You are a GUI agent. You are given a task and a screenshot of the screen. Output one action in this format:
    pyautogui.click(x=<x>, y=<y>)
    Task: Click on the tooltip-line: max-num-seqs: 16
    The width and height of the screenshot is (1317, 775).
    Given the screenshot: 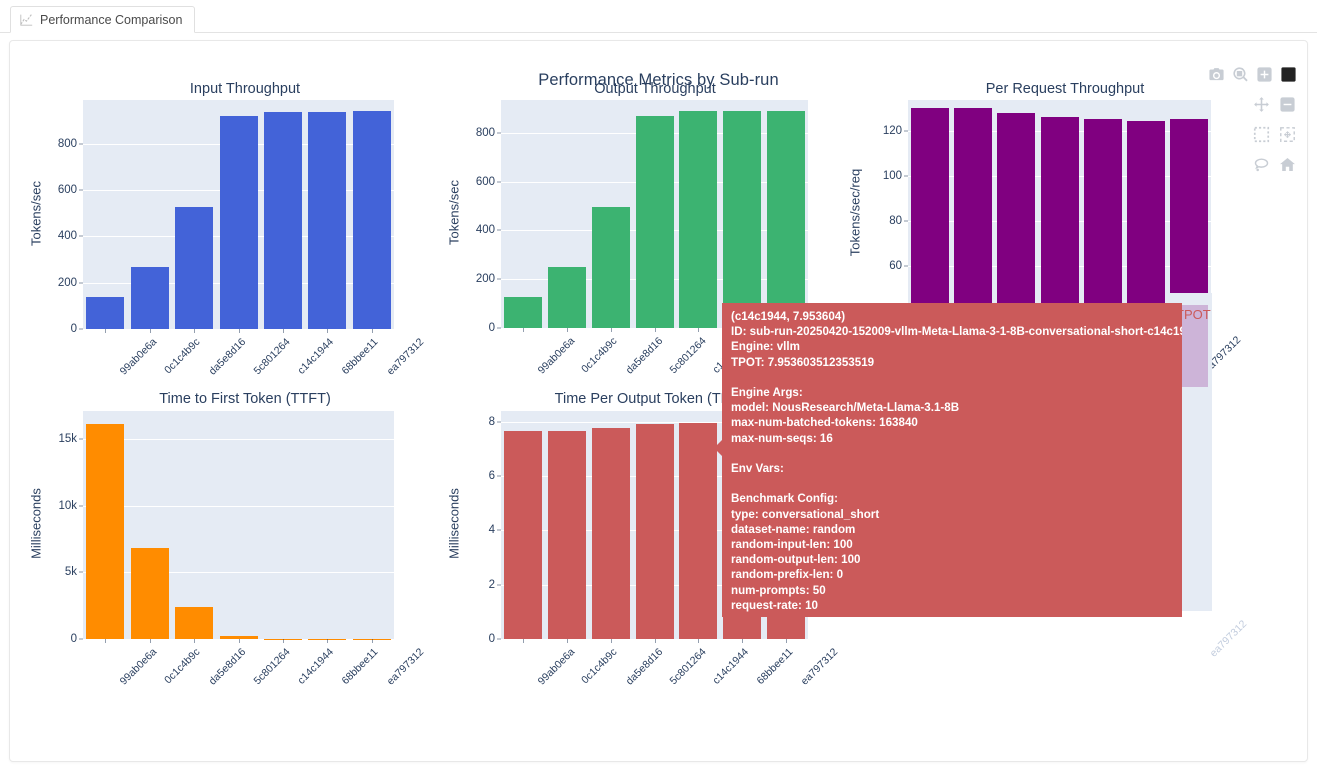 What is the action you would take?
    pyautogui.click(x=782, y=438)
    